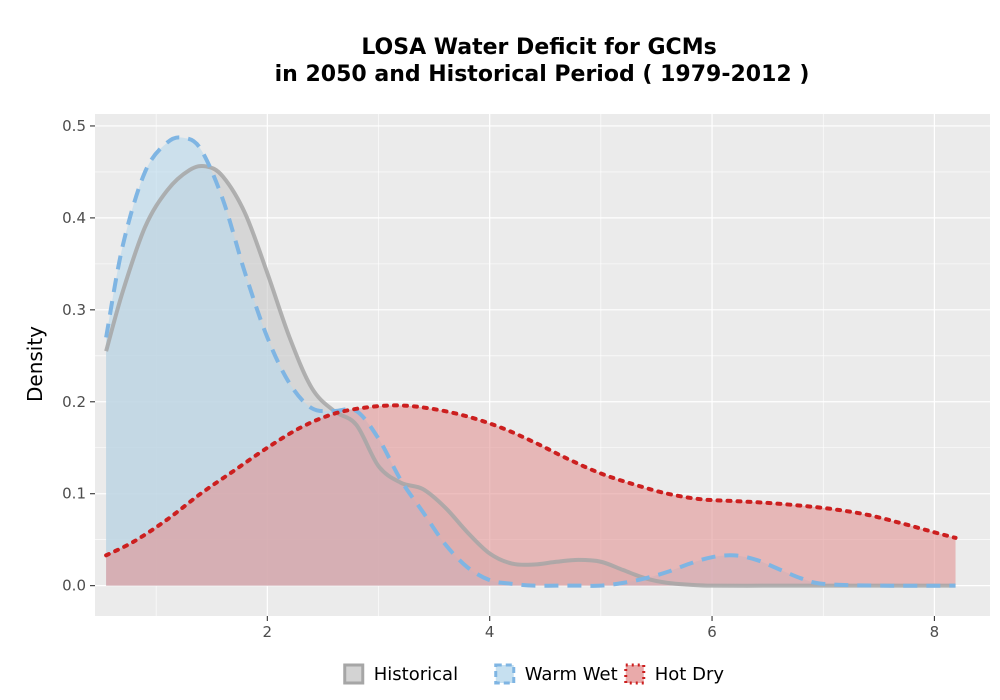 The width and height of the screenshot is (1000, 700). Describe the element at coordinates (268, 632) in the screenshot. I see `x-tick-label: 2` at that location.